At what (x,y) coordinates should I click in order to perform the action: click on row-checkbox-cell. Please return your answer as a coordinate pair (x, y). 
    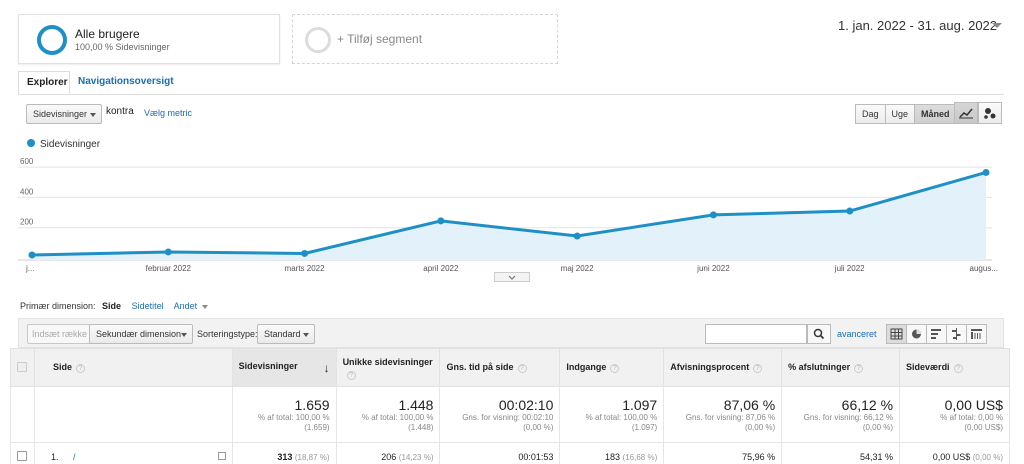
    Looking at the image, I should click on (22, 453).